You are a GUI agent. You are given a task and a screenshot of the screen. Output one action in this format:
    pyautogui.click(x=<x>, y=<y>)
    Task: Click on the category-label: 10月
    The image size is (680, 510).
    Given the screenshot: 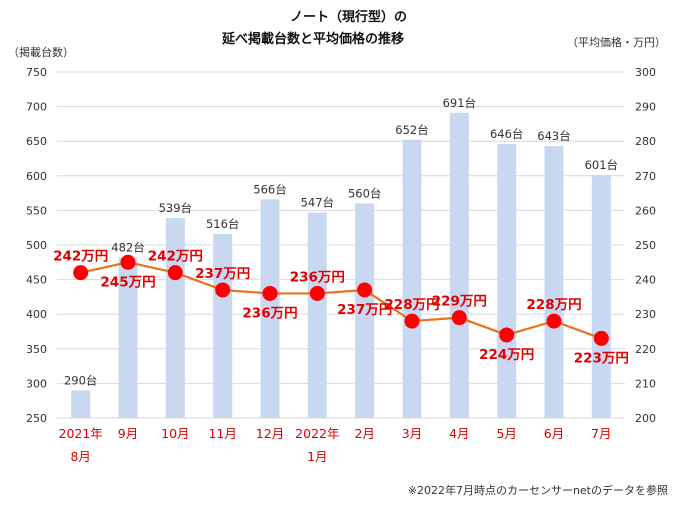 What is the action you would take?
    pyautogui.click(x=175, y=433)
    